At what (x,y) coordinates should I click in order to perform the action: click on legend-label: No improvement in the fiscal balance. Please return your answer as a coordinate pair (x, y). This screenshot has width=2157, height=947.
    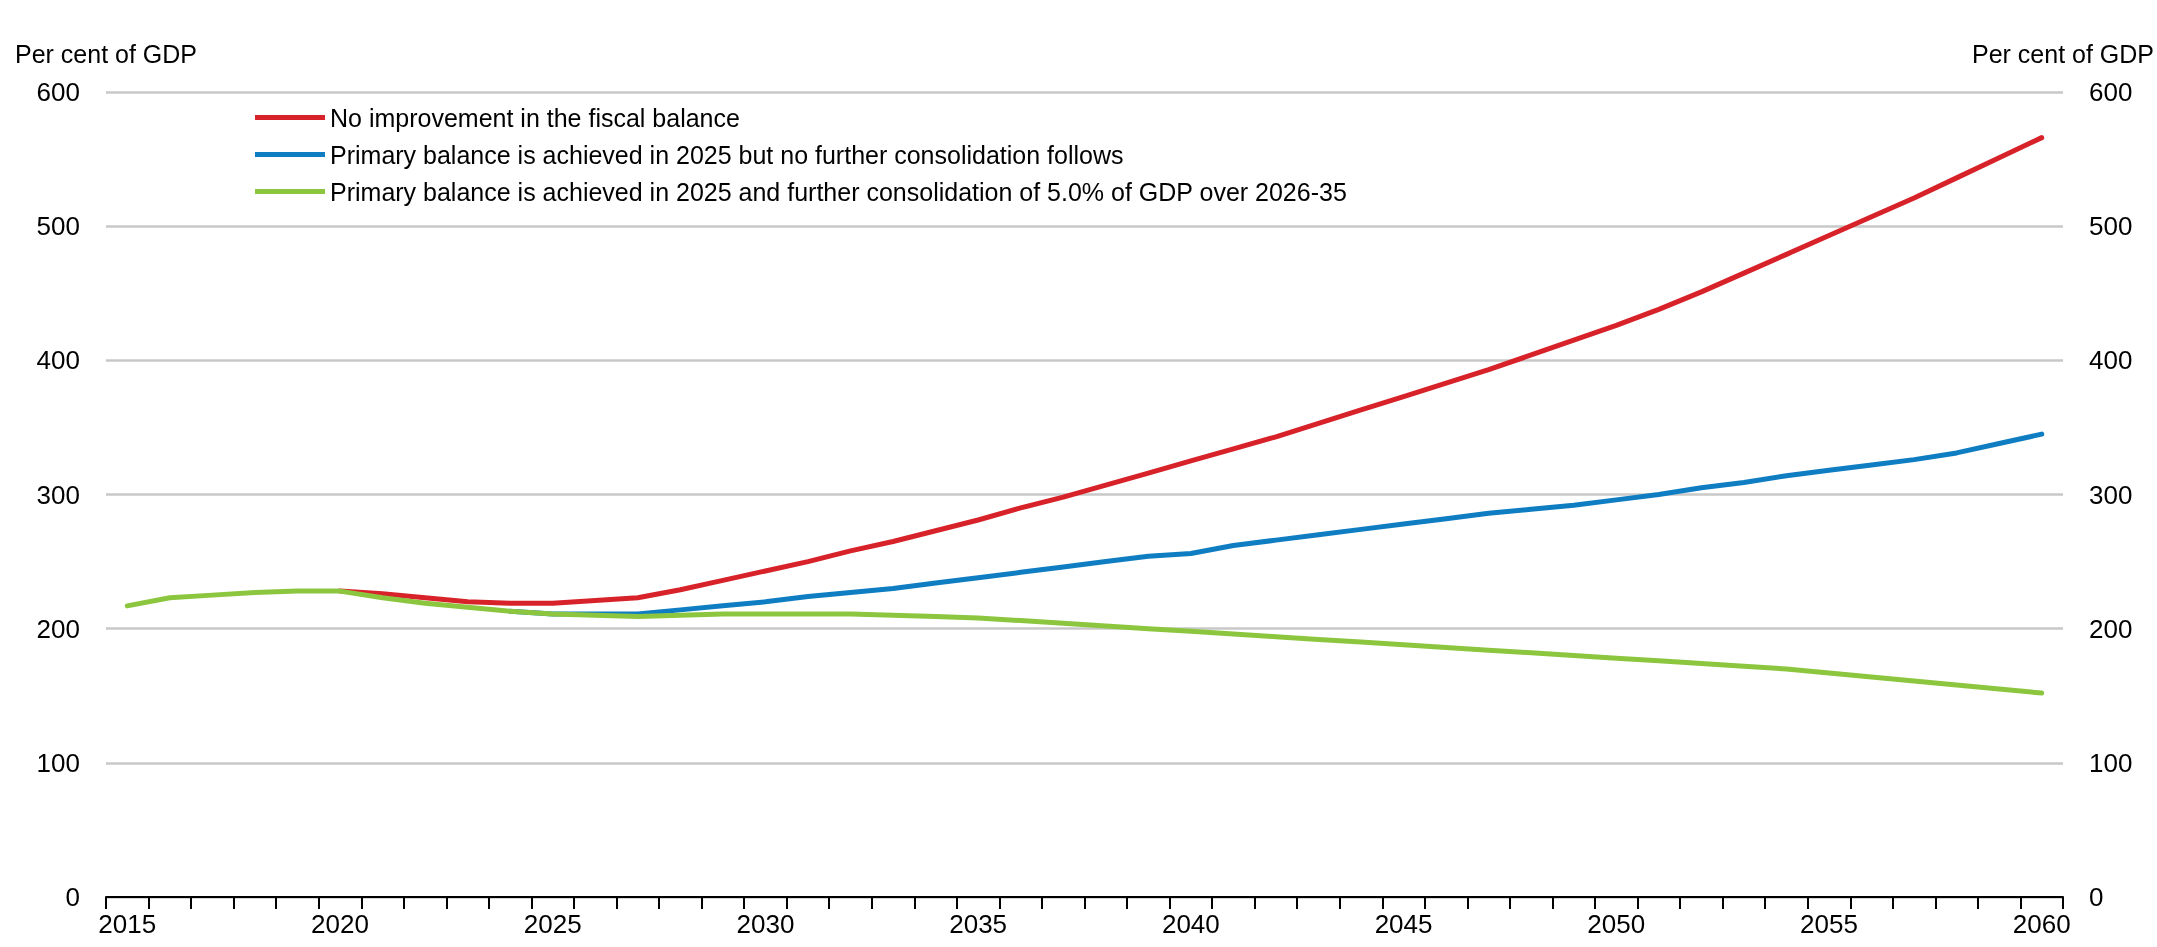
    Looking at the image, I should click on (535, 117).